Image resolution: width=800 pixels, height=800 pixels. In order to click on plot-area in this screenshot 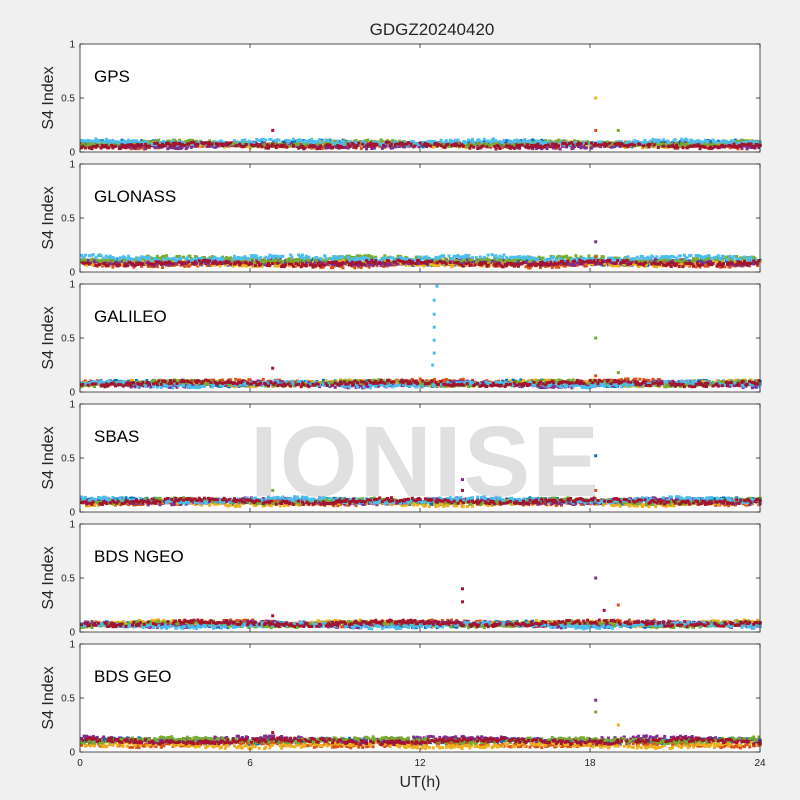, I will do `click(420, 98)`.